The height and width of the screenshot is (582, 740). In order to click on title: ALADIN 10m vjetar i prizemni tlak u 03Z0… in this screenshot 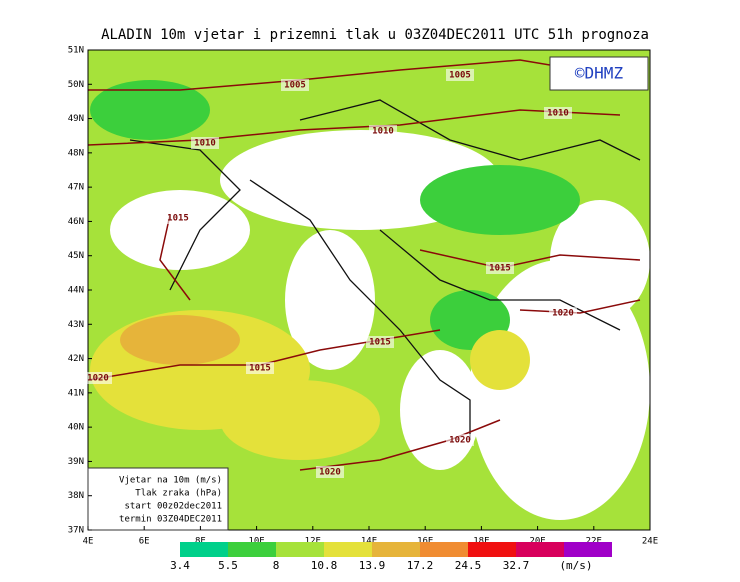, I will do `click(375, 35)`.